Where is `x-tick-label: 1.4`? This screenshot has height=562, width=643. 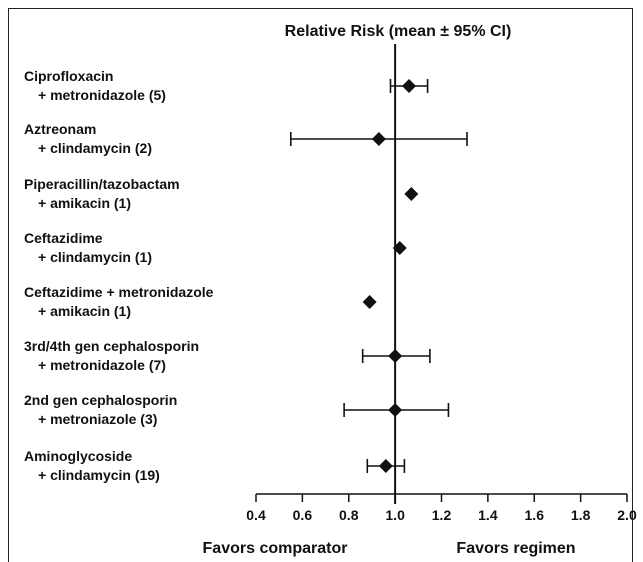
x-tick-label: 1.4 is located at coordinates (488, 515).